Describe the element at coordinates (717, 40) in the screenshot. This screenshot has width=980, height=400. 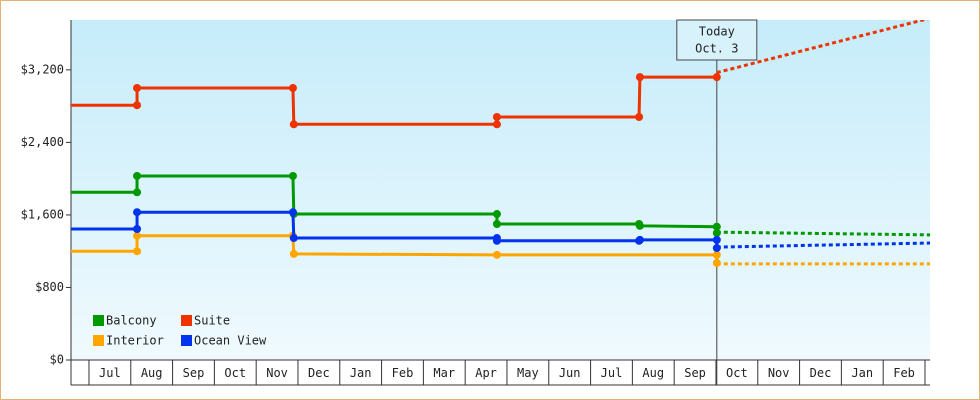
I see `today-box` at that location.